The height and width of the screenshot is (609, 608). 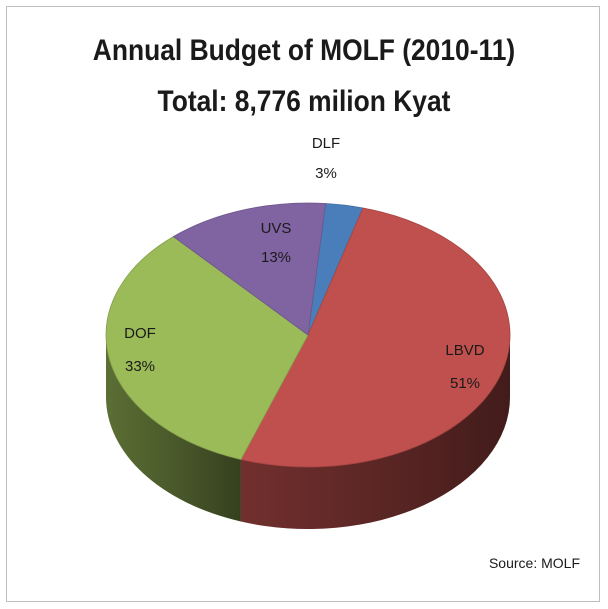 What do you see at coordinates (534, 563) in the screenshot?
I see `source-note: Source: MOLF` at bounding box center [534, 563].